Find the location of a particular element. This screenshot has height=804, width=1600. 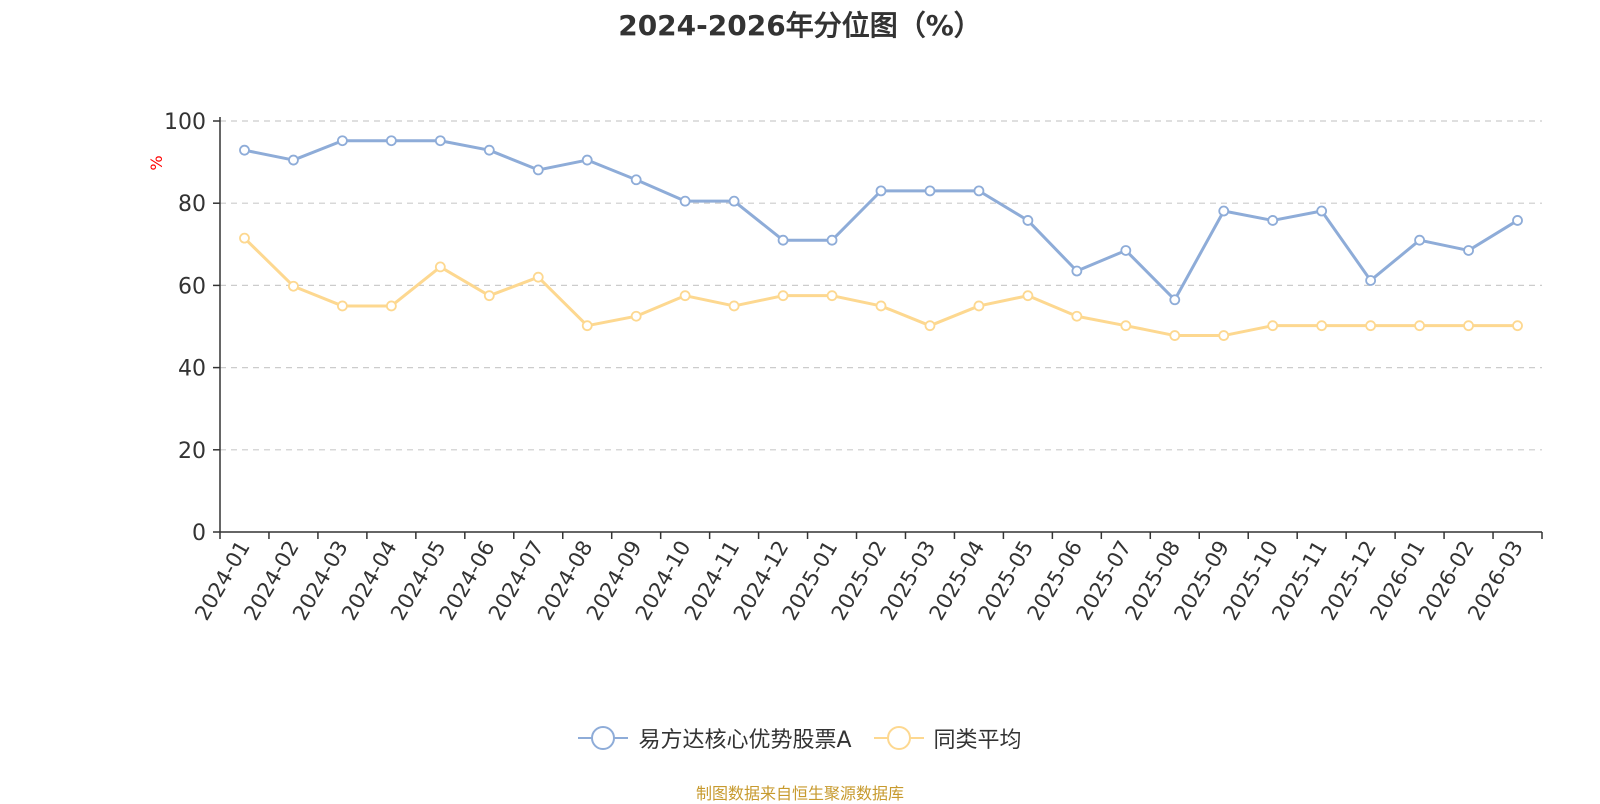

legend-label-series-a: 易方达核心优势股票A is located at coordinates (745, 740).